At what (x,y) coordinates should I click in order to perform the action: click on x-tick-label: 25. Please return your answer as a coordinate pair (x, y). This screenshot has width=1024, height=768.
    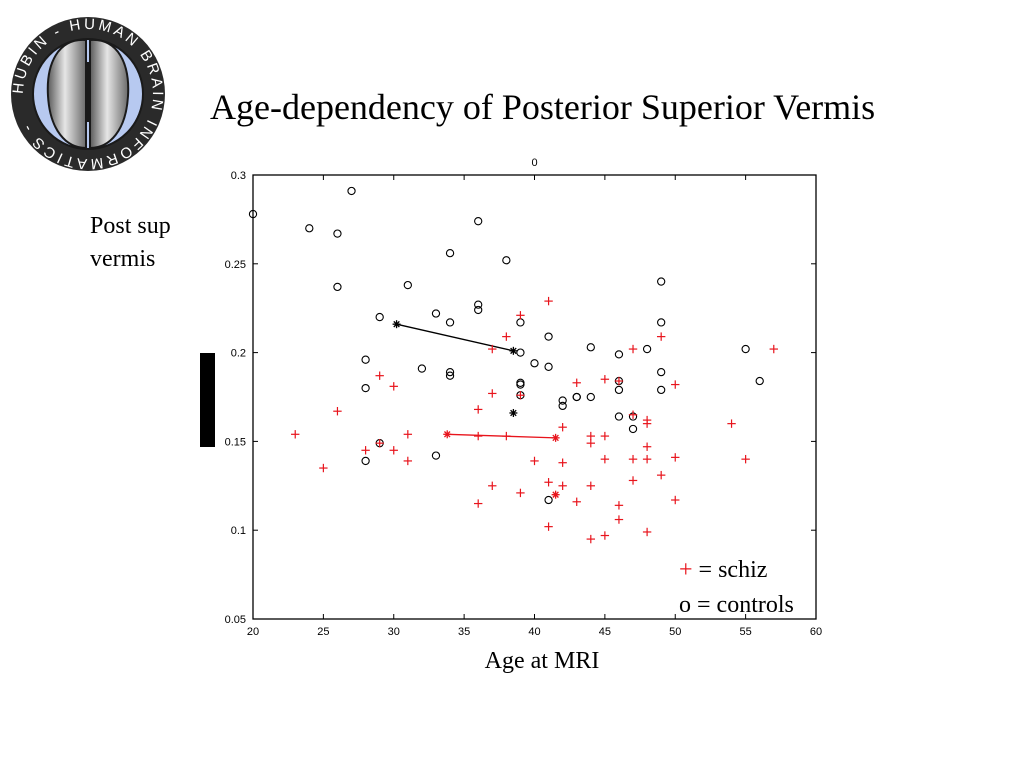
    Looking at the image, I should click on (323, 632).